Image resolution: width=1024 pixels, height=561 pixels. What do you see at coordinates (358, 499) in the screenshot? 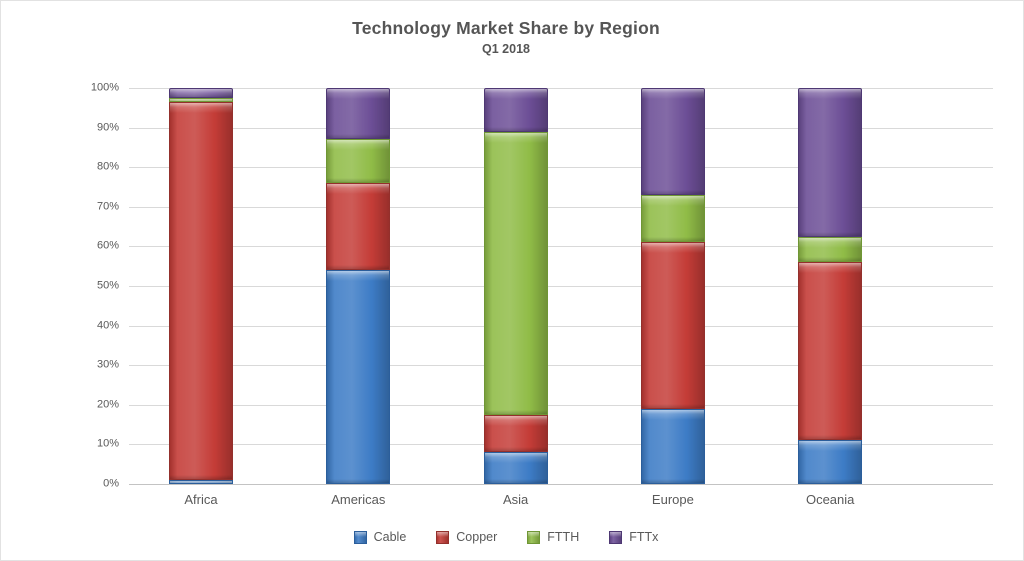
I see `x-category-label: Americas` at bounding box center [358, 499].